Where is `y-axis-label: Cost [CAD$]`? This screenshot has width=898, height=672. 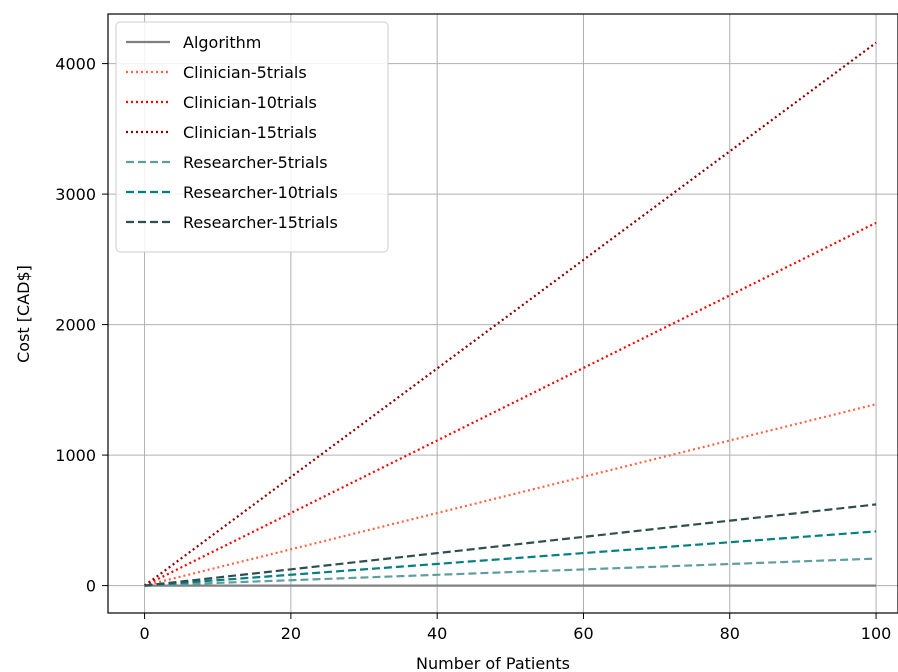
y-axis-label: Cost [CAD$] is located at coordinates (23, 314).